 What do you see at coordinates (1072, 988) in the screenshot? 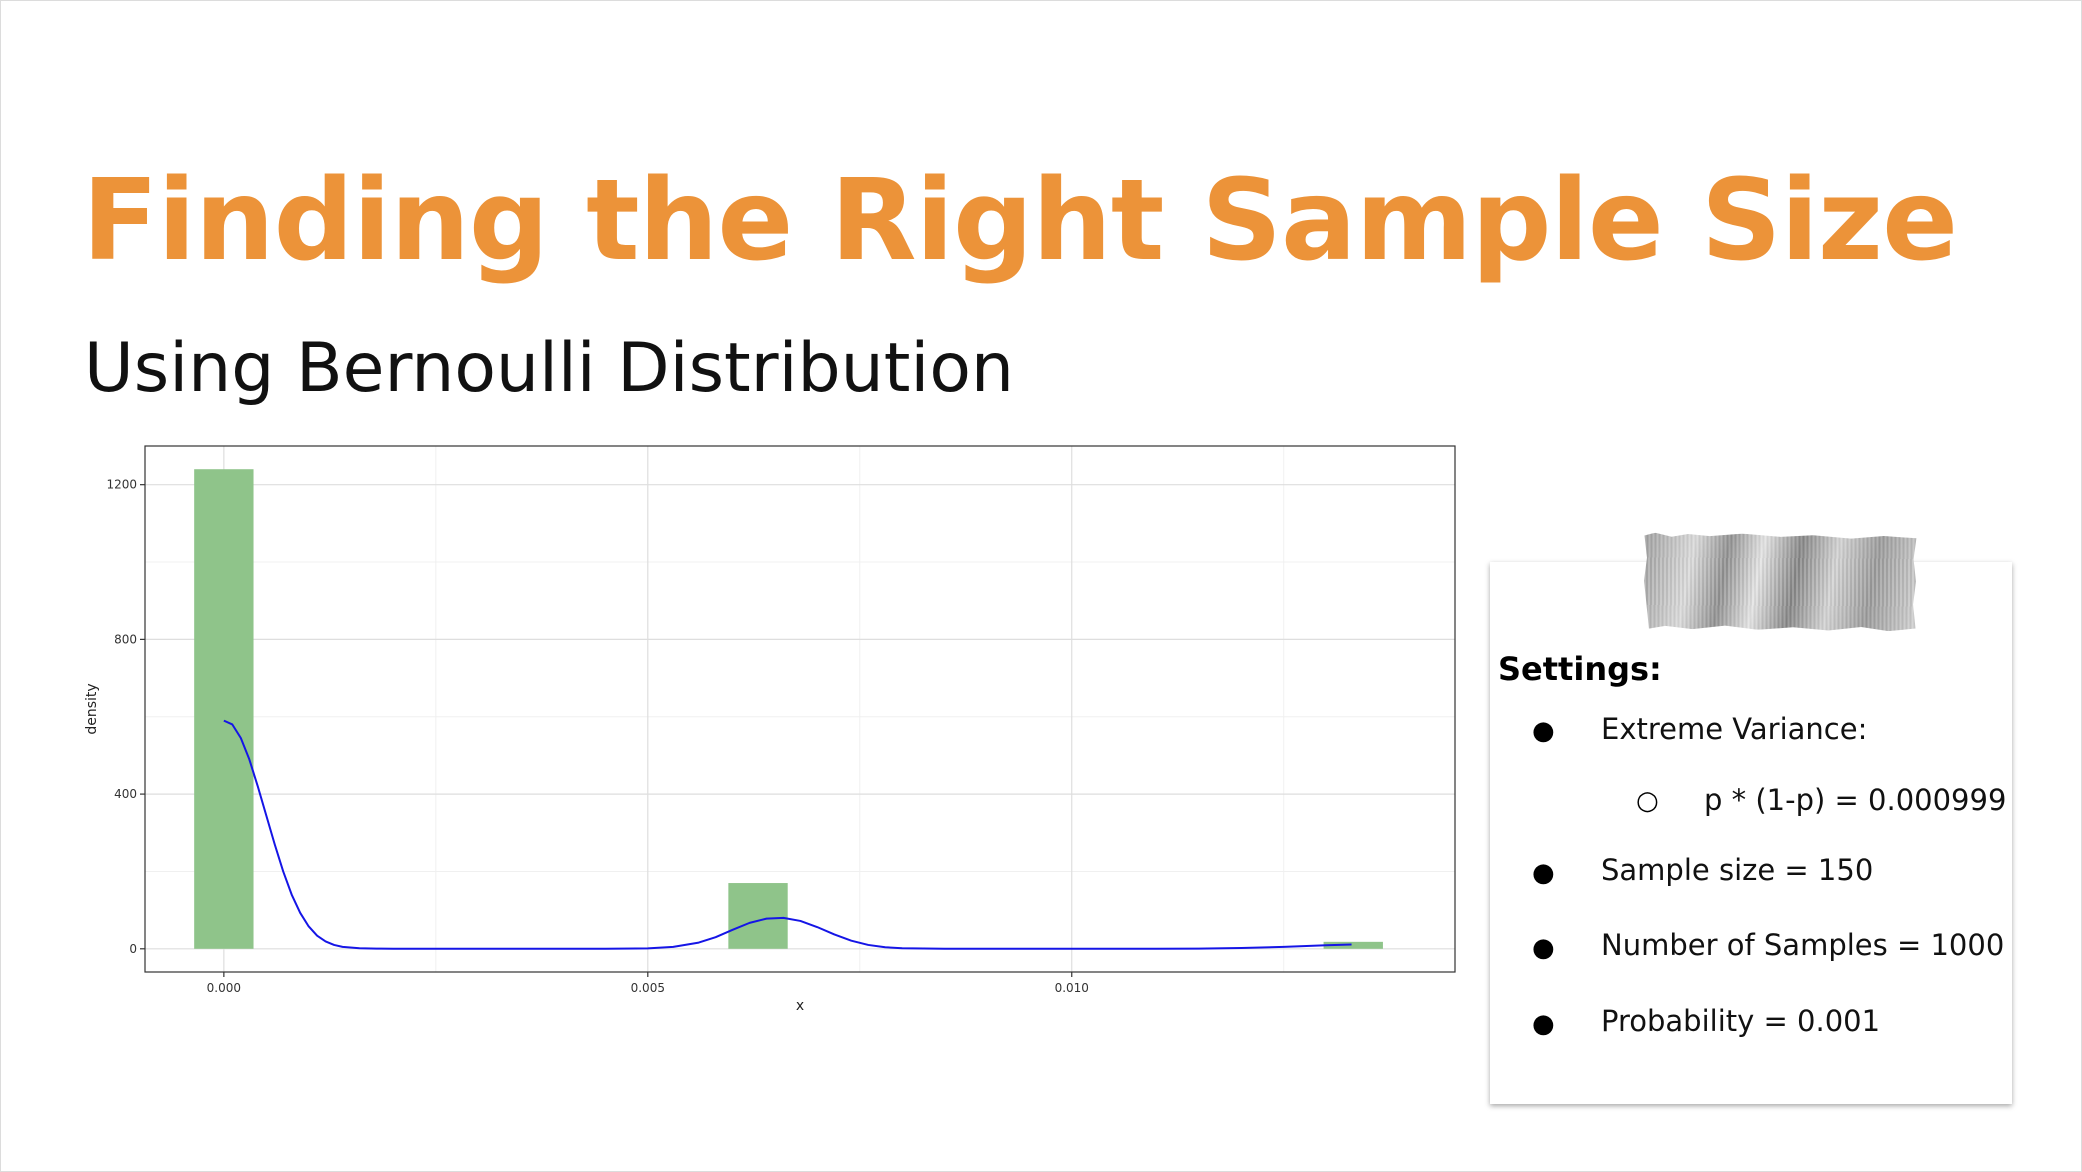
I see `x-tick-label: 0.010` at bounding box center [1072, 988].